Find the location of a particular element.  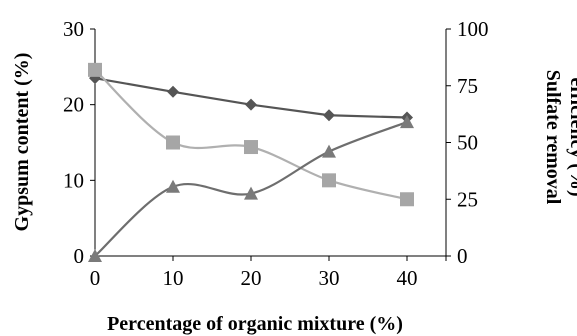

series-line-diamond is located at coordinates (251, 98).